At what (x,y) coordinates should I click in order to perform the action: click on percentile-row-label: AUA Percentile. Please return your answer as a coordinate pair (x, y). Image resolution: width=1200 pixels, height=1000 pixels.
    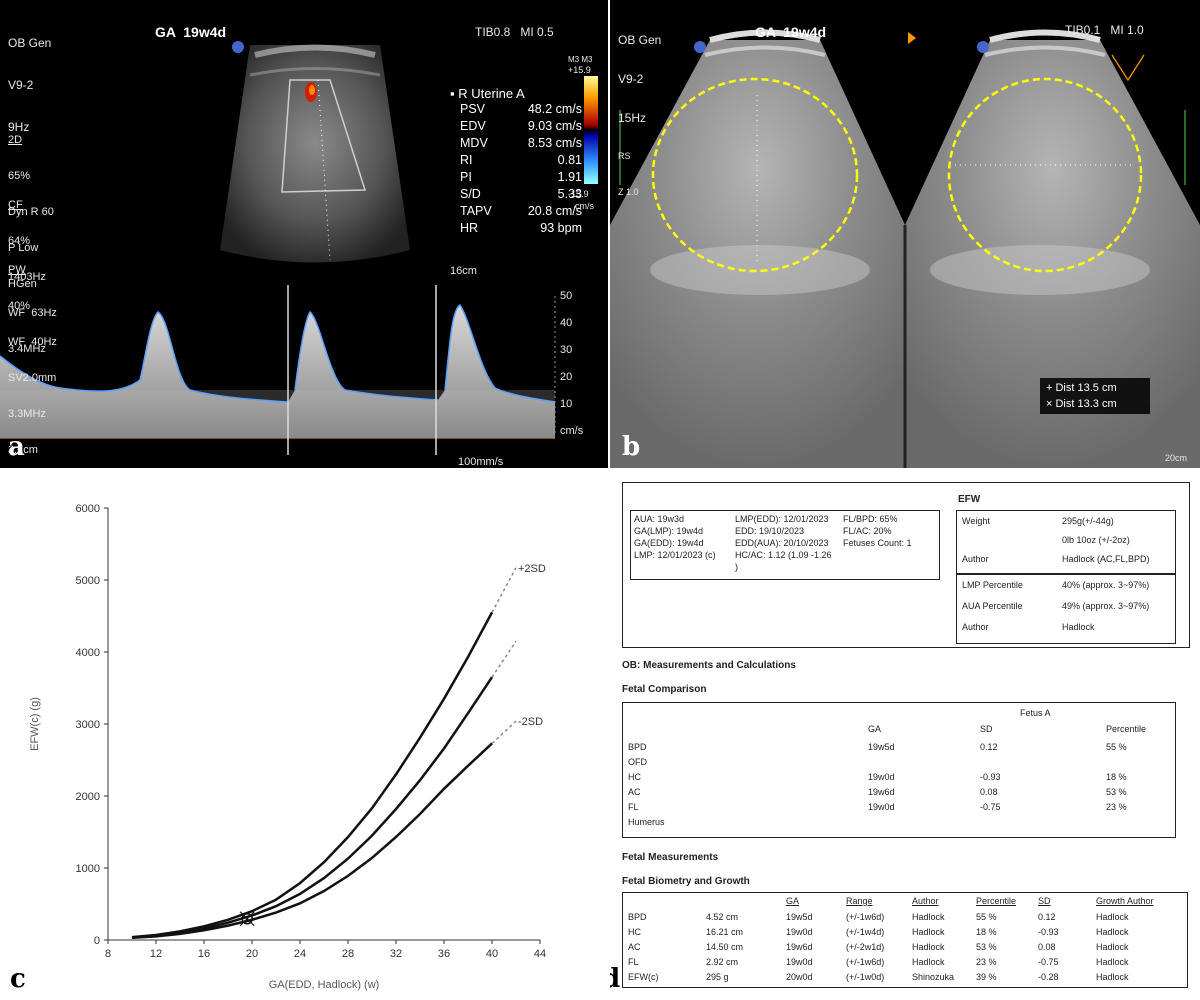
    Looking at the image, I should click on (992, 606).